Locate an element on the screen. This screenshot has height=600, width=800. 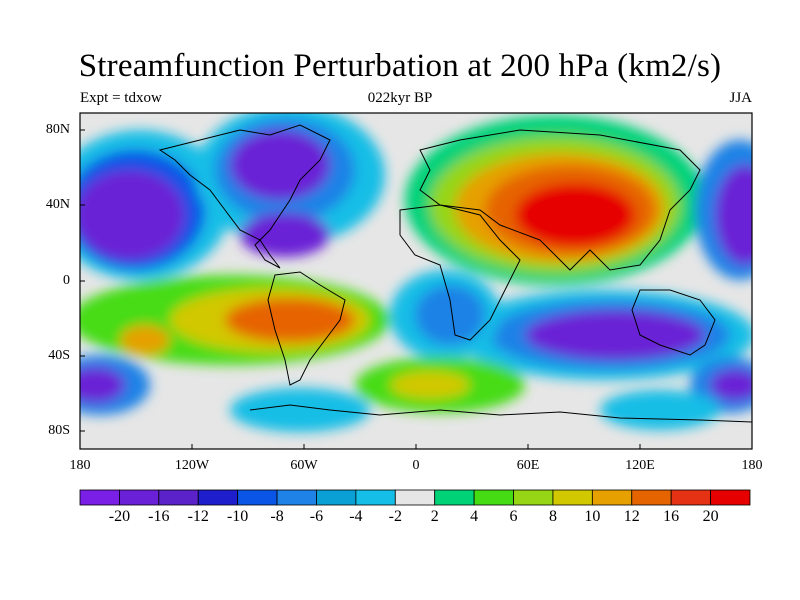
lon-label-60w: 60W is located at coordinates (304, 465).